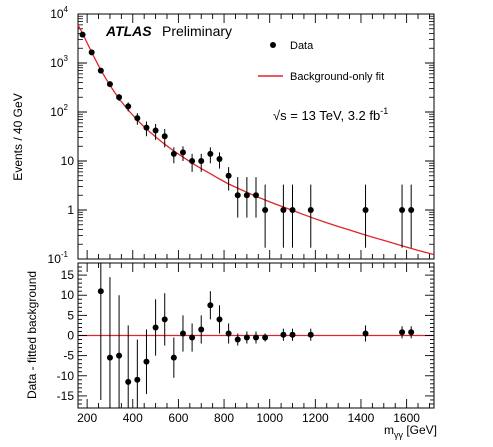  What do you see at coordinates (337, 77) in the screenshot?
I see `legend-fit-label: Background-only fit` at bounding box center [337, 77].